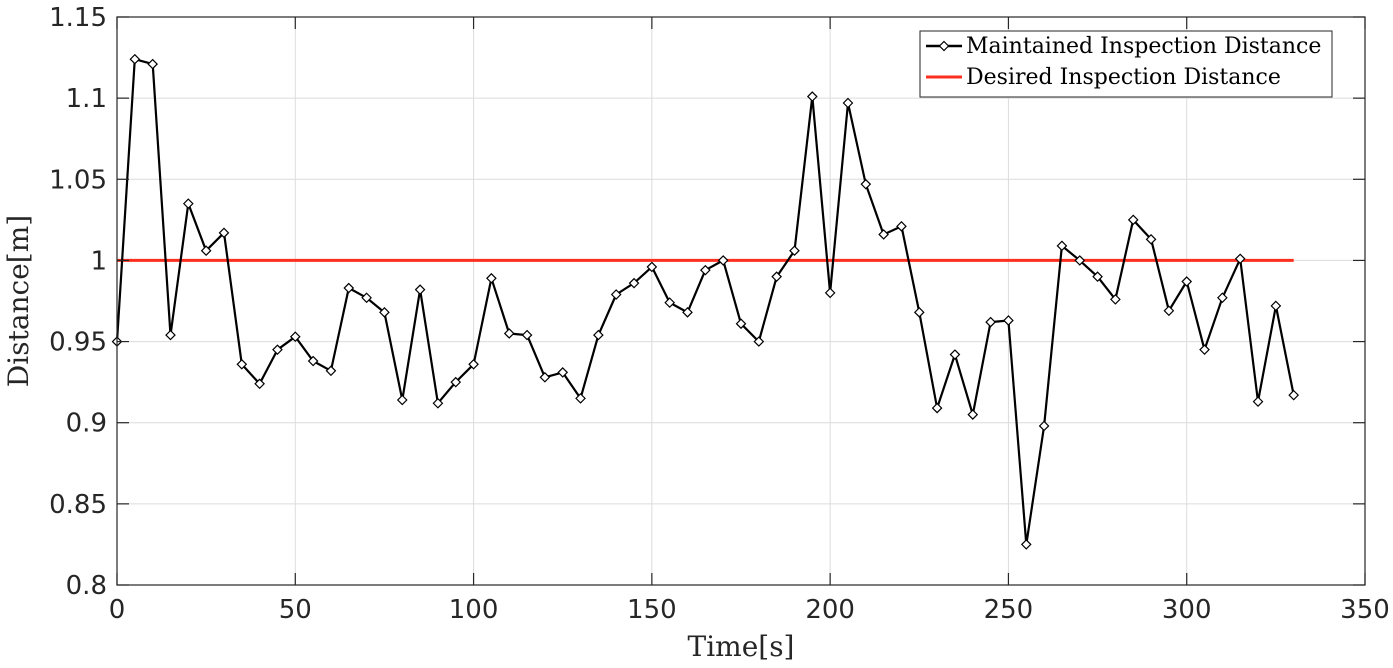  I want to click on legend-marker-maintained, so click(944, 46).